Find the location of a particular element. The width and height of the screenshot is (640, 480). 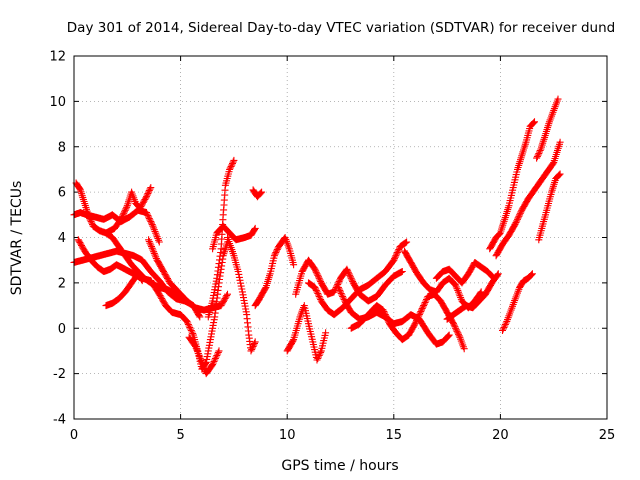

plus-markers-arc-w is located at coordinates (528, 199).